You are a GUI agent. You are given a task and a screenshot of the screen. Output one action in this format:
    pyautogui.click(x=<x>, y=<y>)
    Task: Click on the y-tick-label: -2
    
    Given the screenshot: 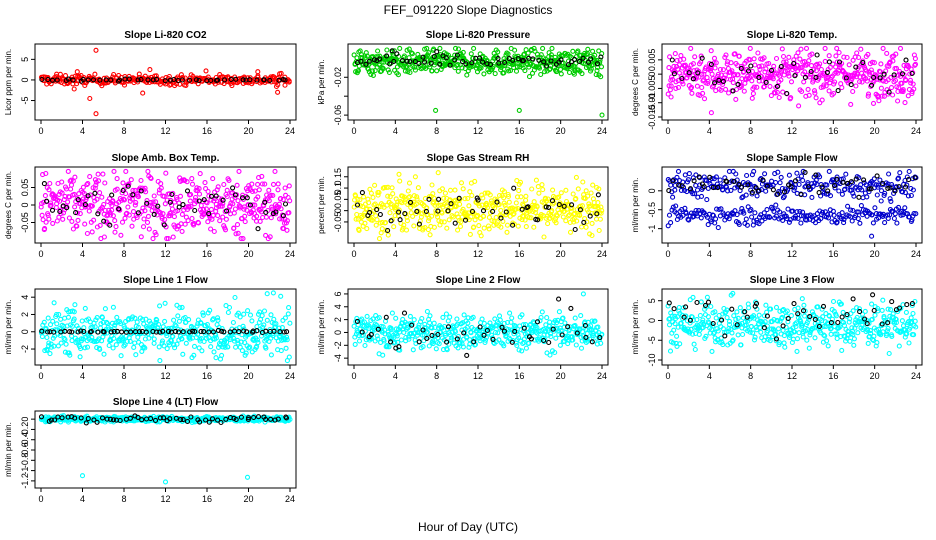 What is the action you would take?
    pyautogui.click(x=25, y=349)
    